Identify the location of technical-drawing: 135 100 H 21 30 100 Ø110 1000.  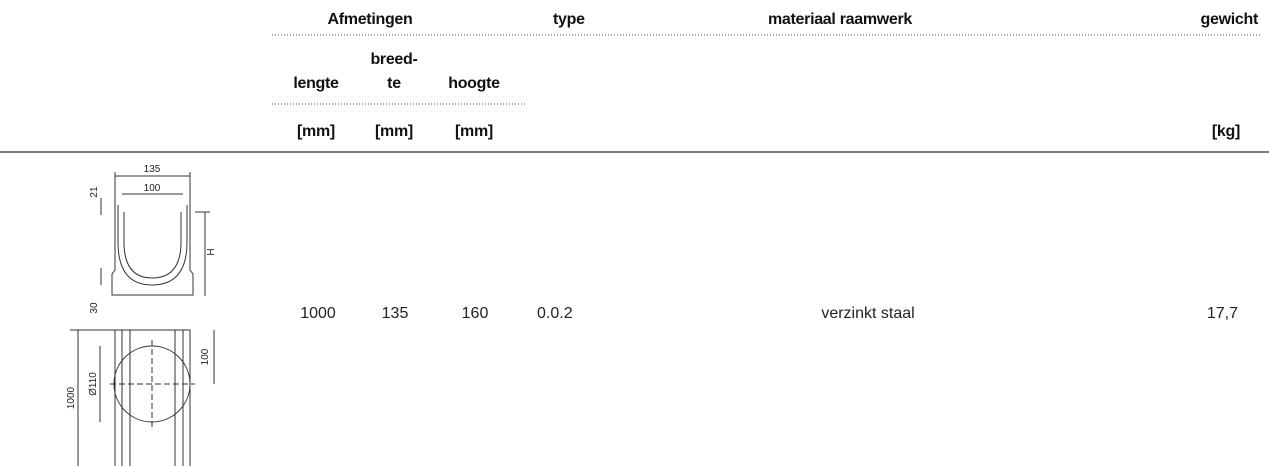
(141, 315).